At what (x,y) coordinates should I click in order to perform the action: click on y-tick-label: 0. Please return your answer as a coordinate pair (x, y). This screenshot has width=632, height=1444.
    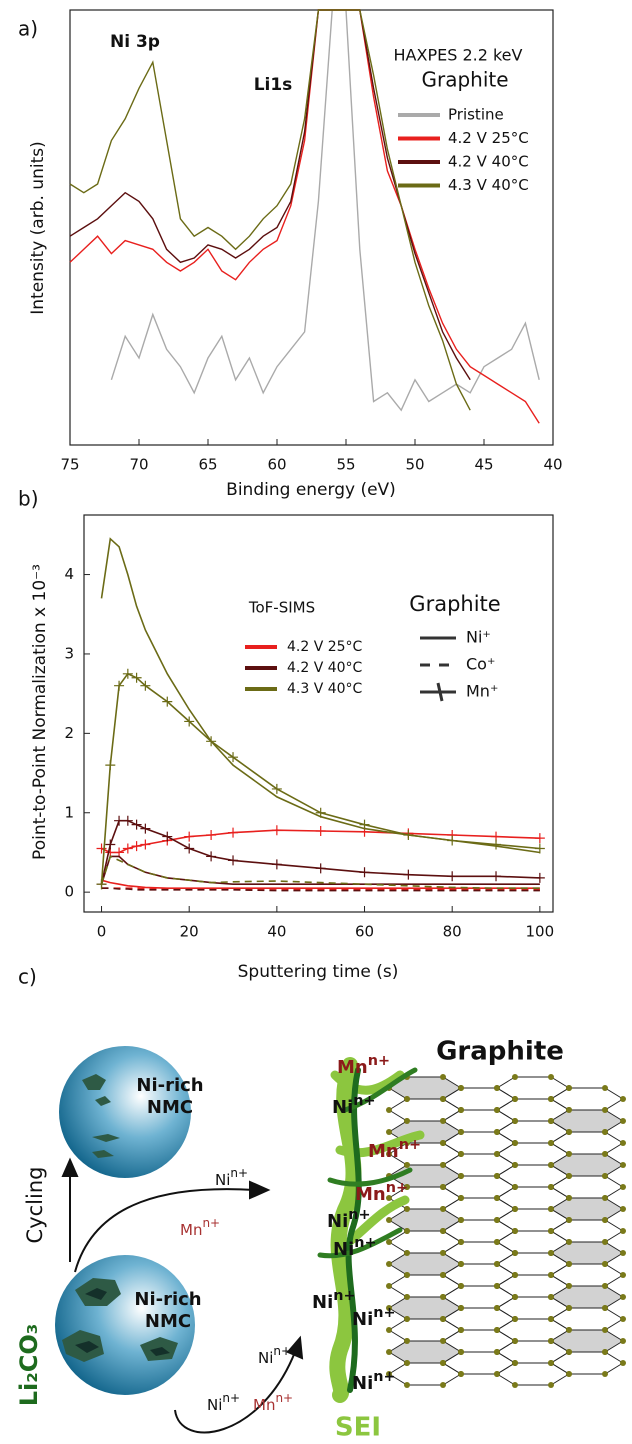
    Looking at the image, I should click on (69, 892).